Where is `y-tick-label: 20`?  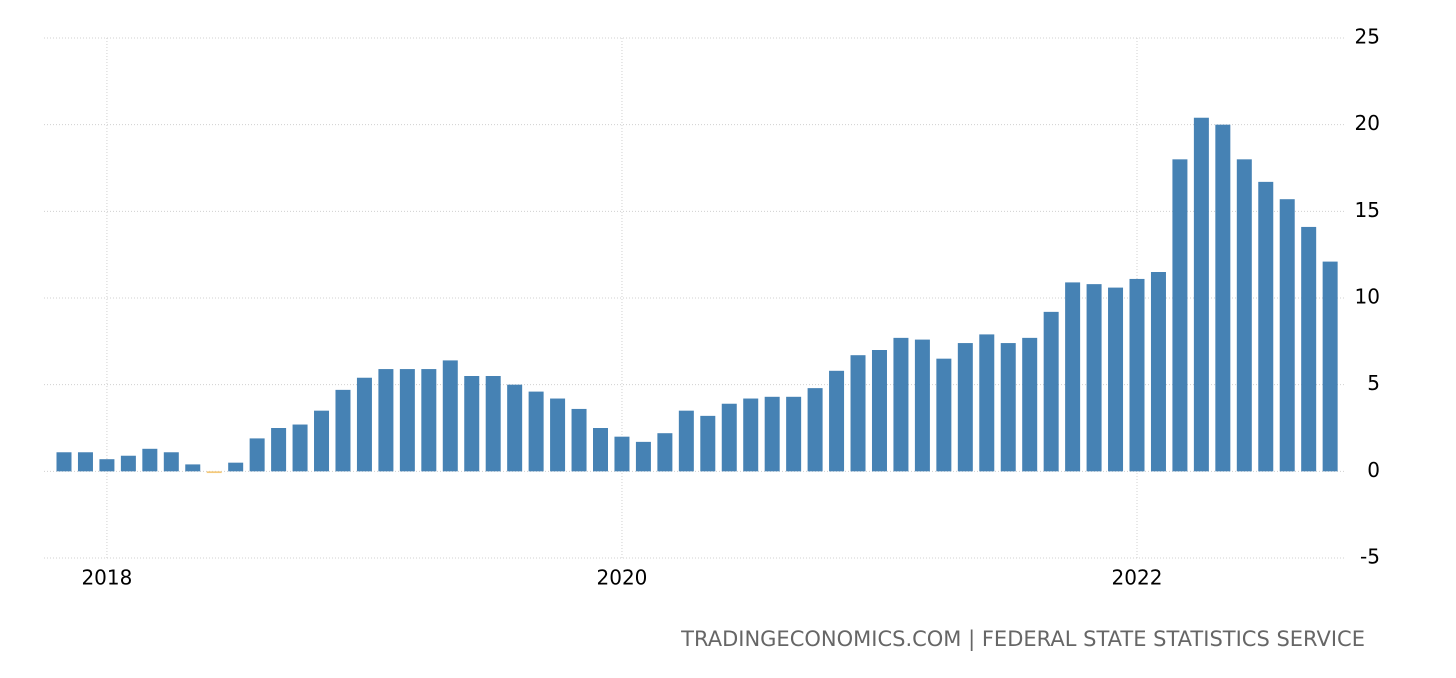 y-tick-label: 20 is located at coordinates (1367, 123).